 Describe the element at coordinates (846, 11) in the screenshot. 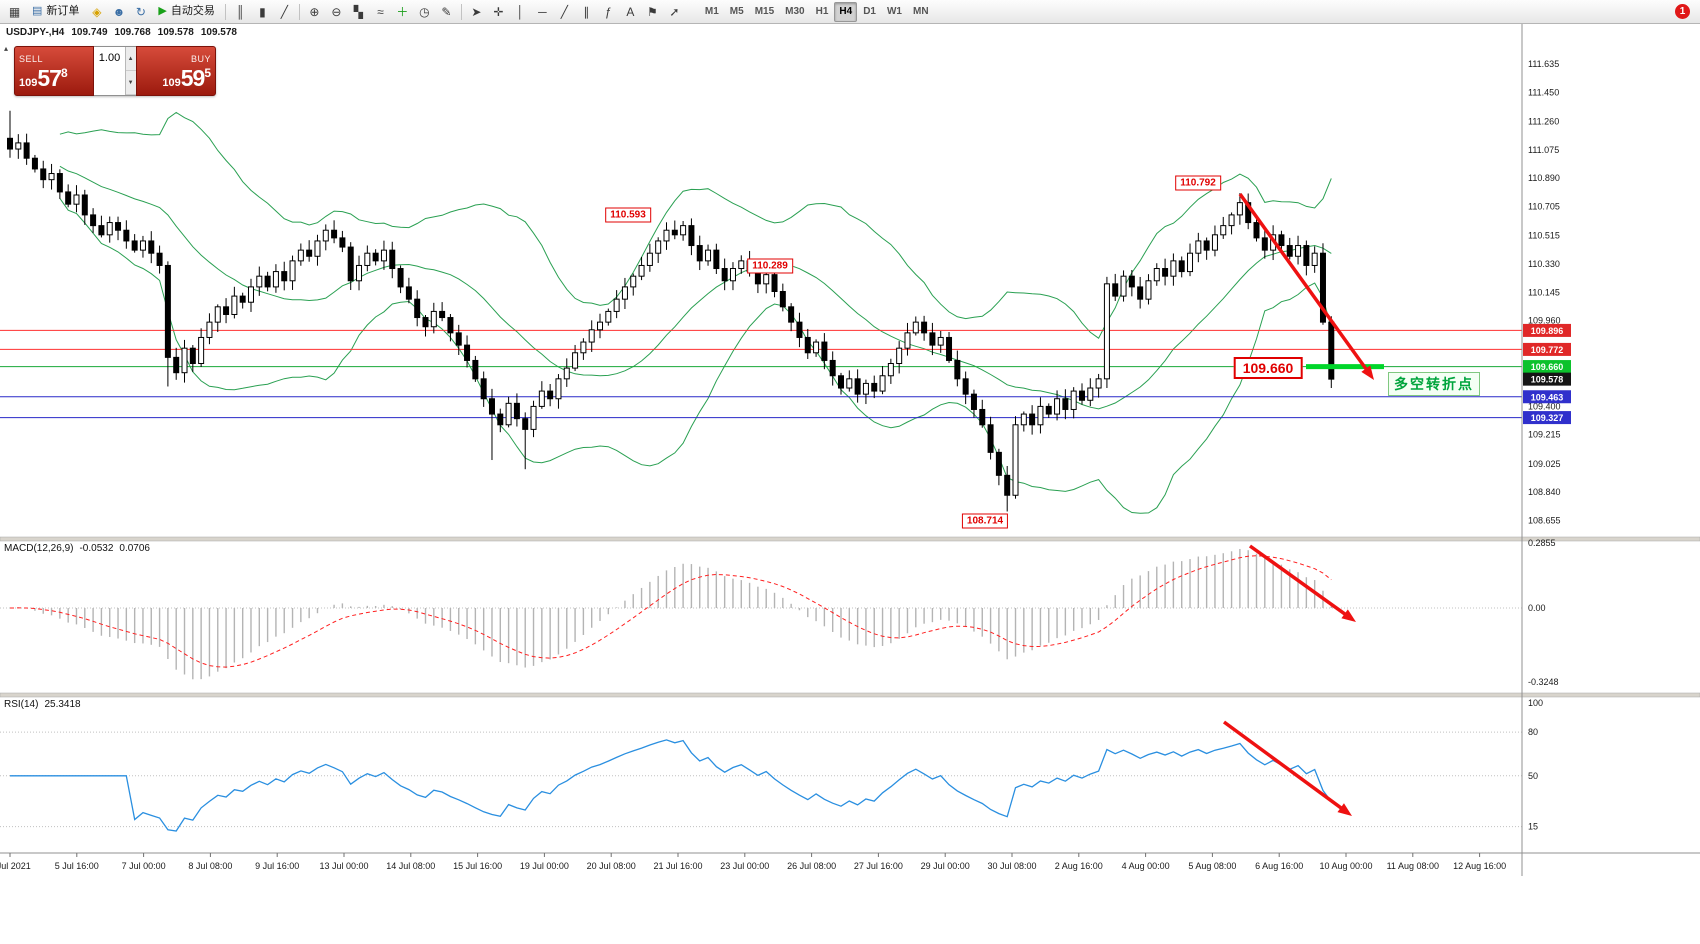

I see `timeframe-h4: H4` at that location.